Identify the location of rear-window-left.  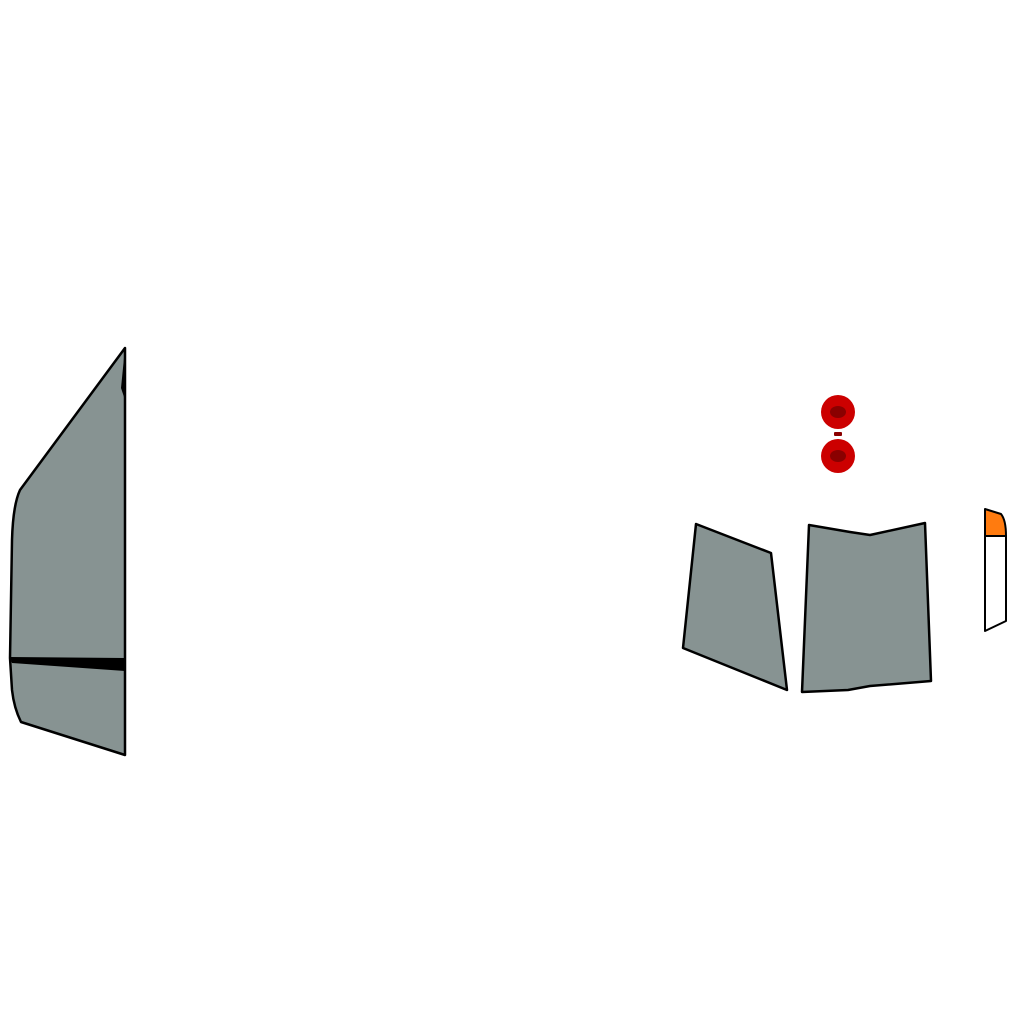
(735, 607).